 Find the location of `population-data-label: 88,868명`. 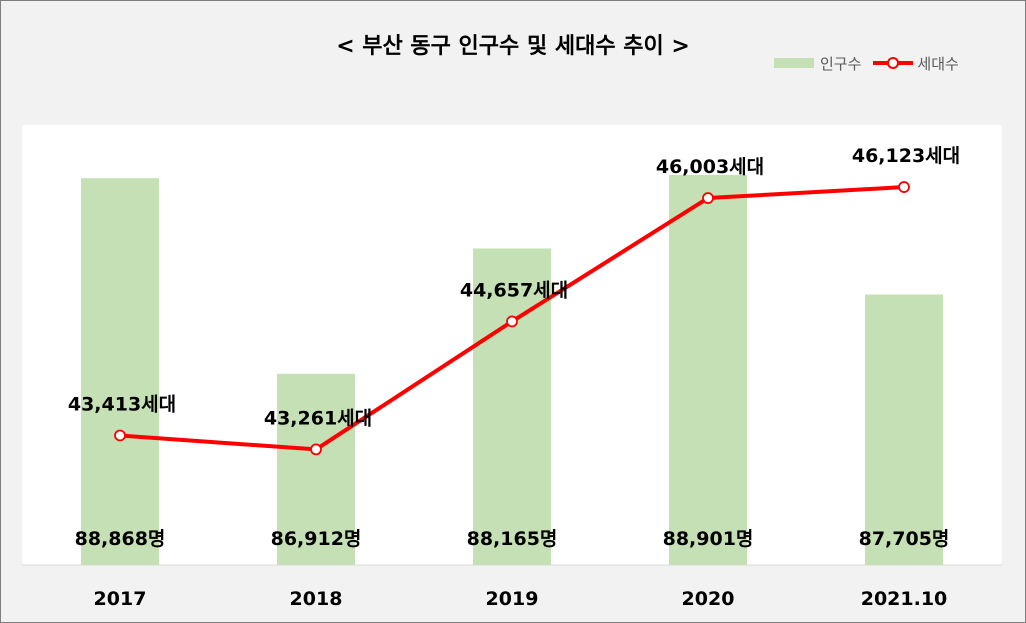

population-data-label: 88,868명 is located at coordinates (120, 539).